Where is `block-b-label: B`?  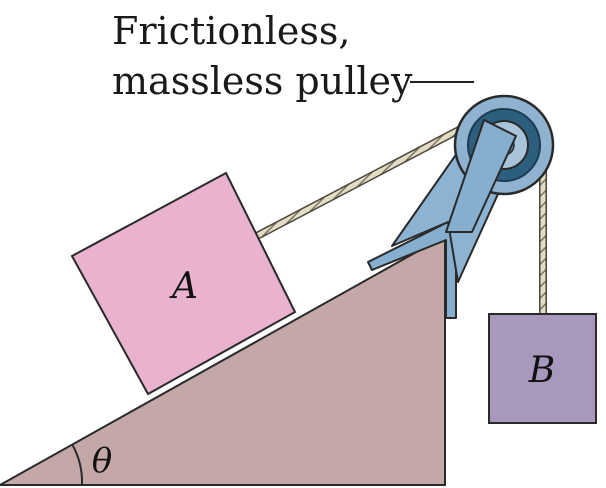 block-b-label: B is located at coordinates (541, 370).